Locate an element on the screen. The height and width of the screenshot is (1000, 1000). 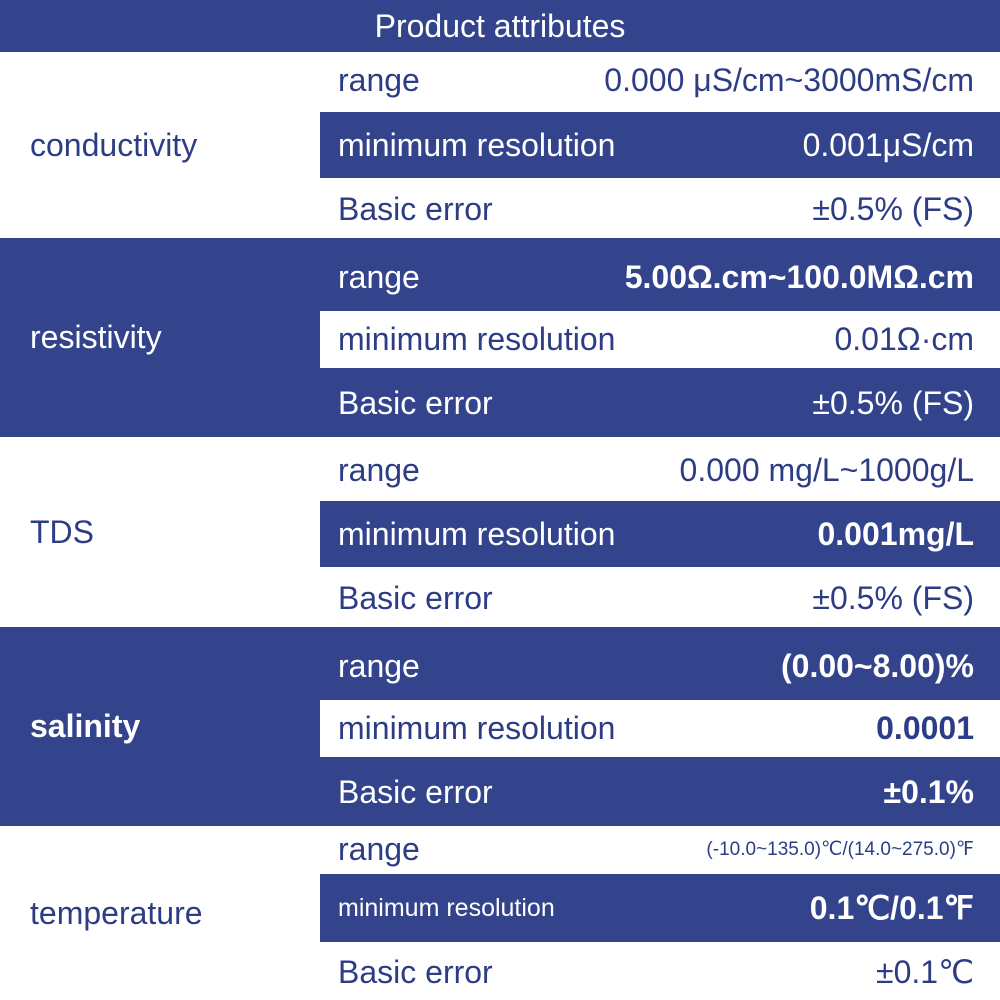
row-temperature-resolution: minimum resolution 0.1℃/0.1℉ is located at coordinates (660, 908).